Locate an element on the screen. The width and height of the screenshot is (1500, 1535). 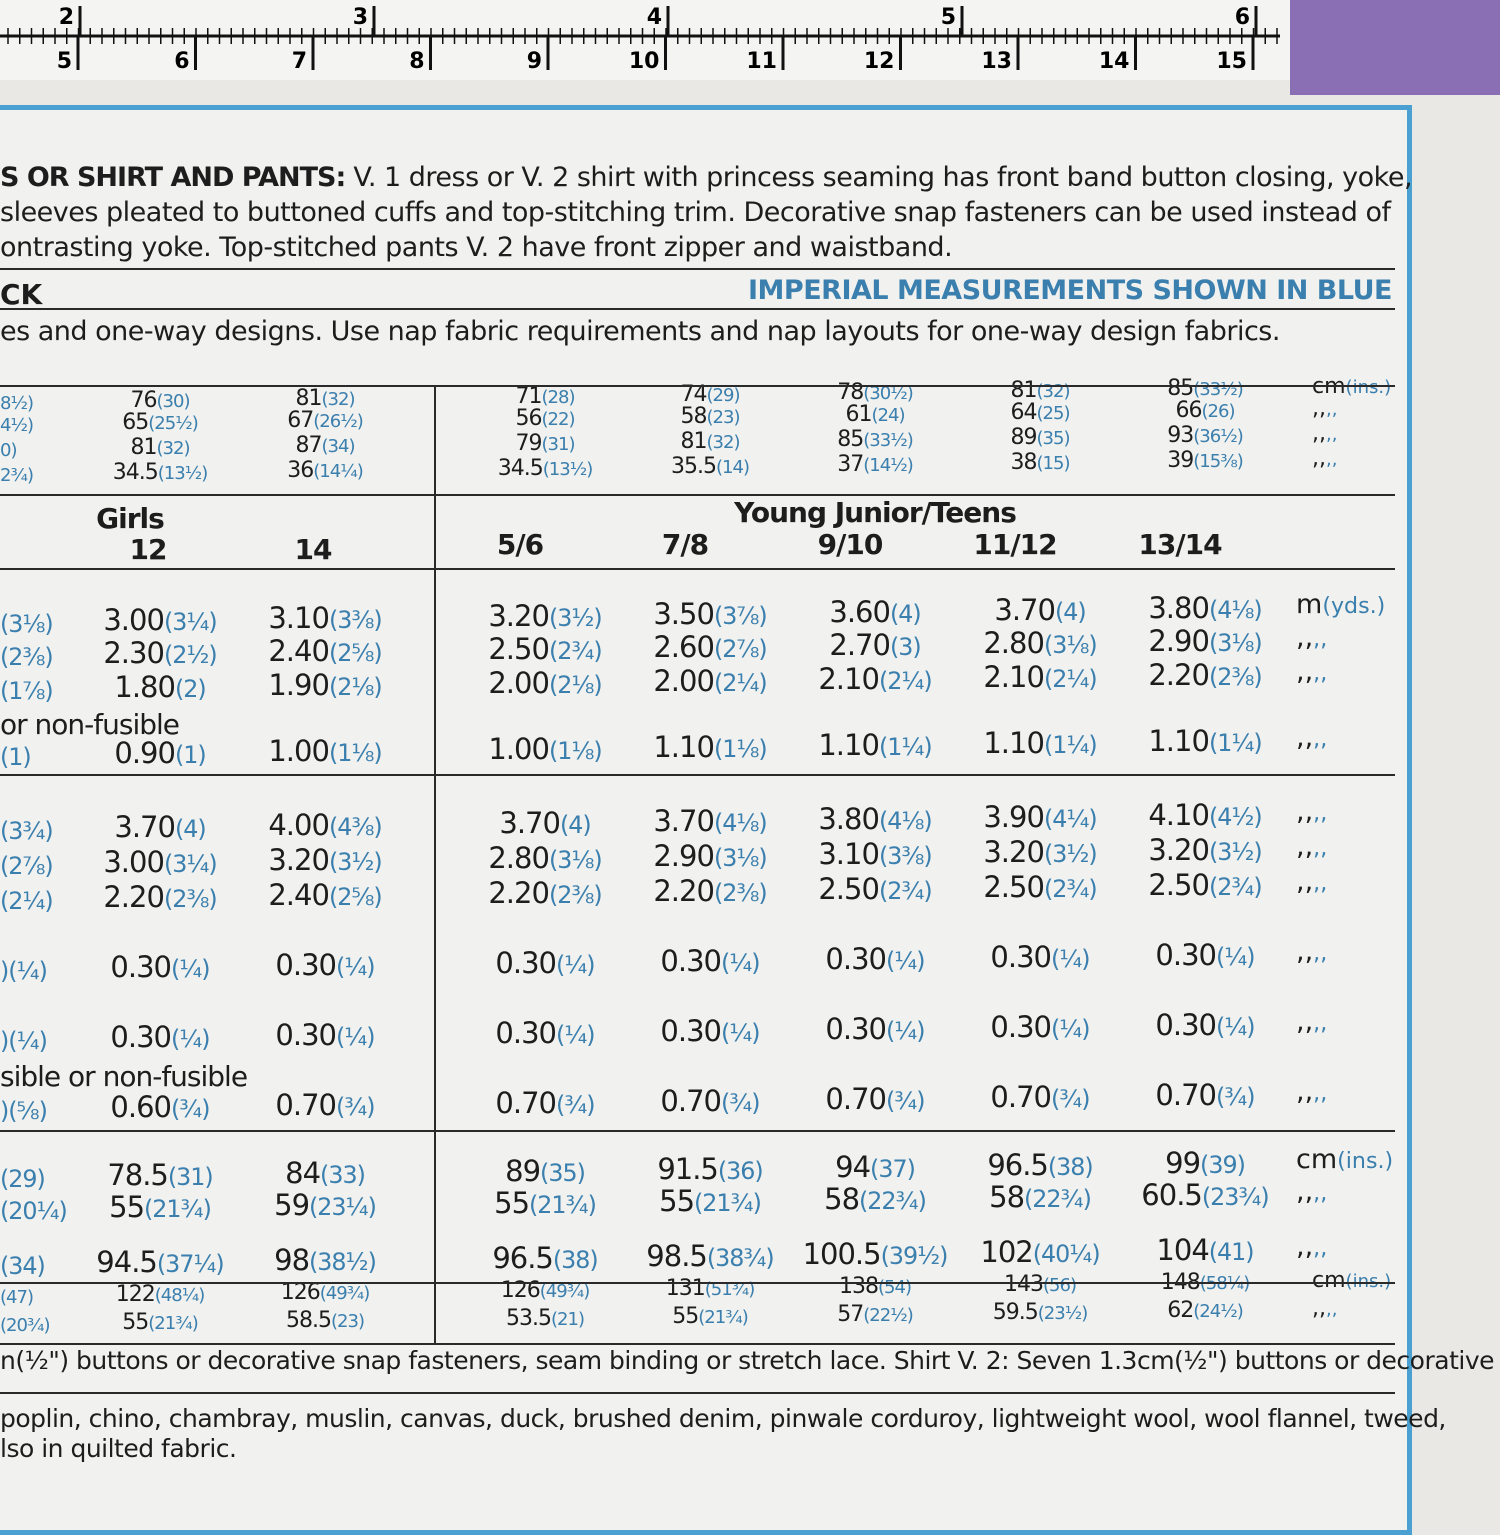
cell-partial: (1) is located at coordinates (16, 755).